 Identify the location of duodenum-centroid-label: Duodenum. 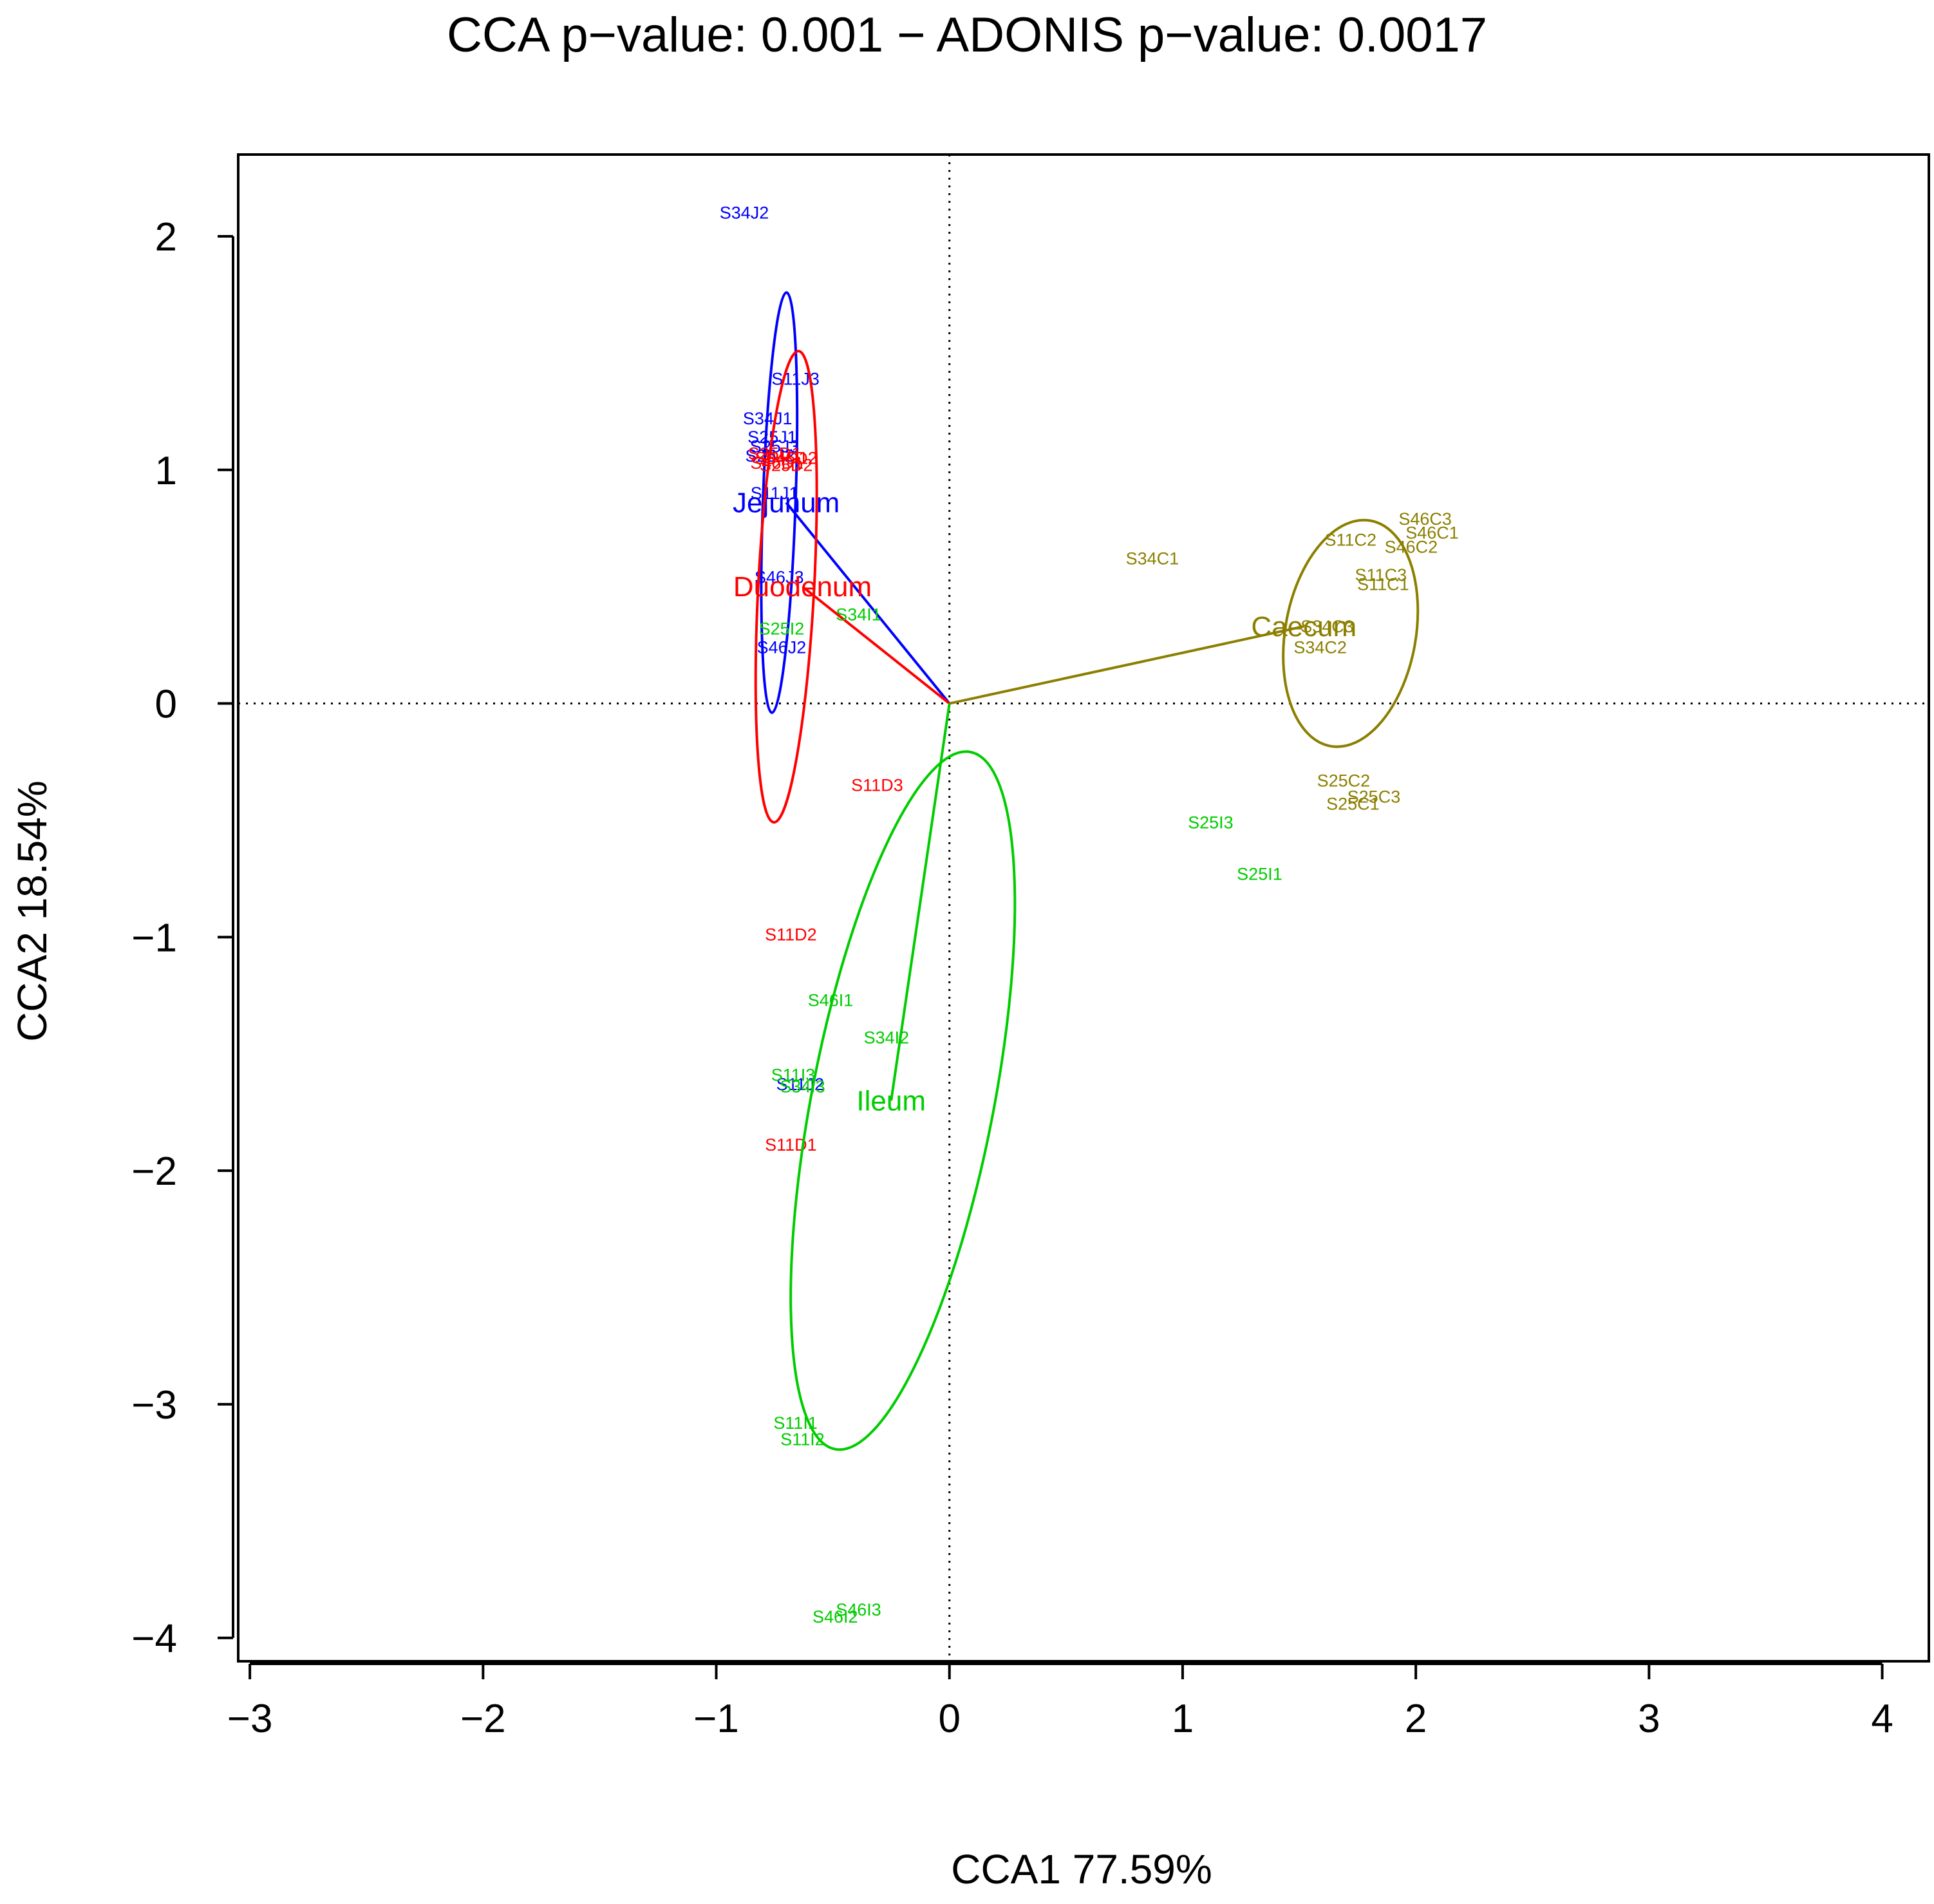
(802, 587).